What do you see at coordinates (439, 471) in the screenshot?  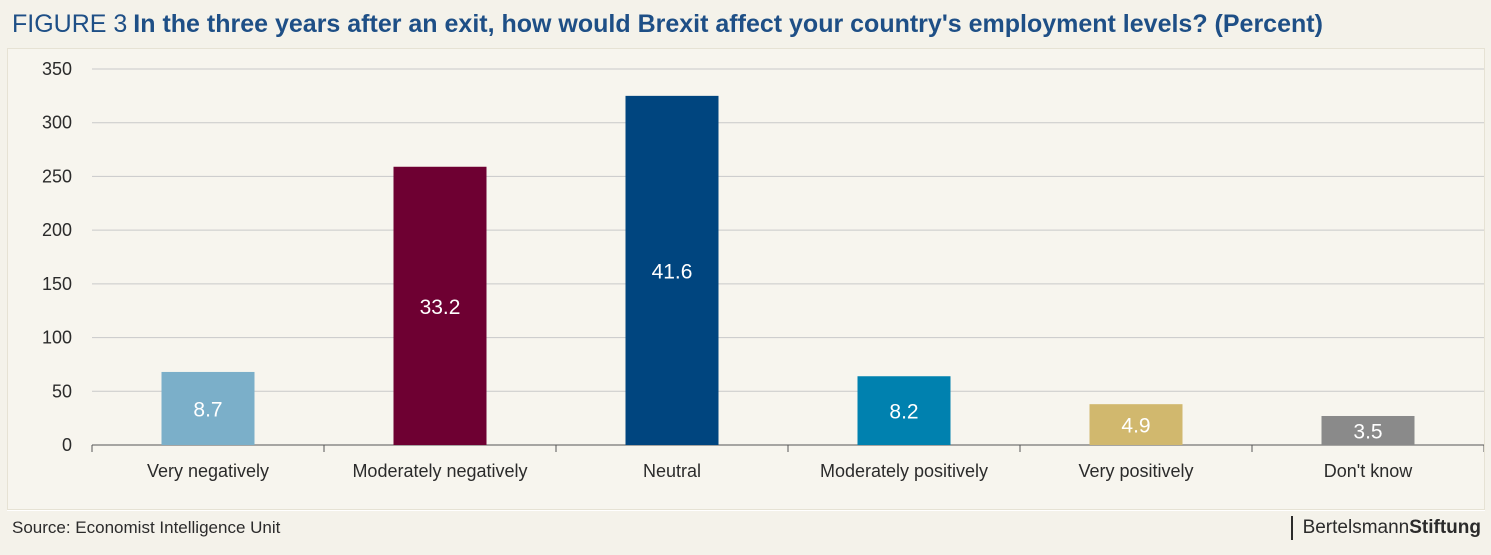 I see `x-category-label: Moderately negatively` at bounding box center [439, 471].